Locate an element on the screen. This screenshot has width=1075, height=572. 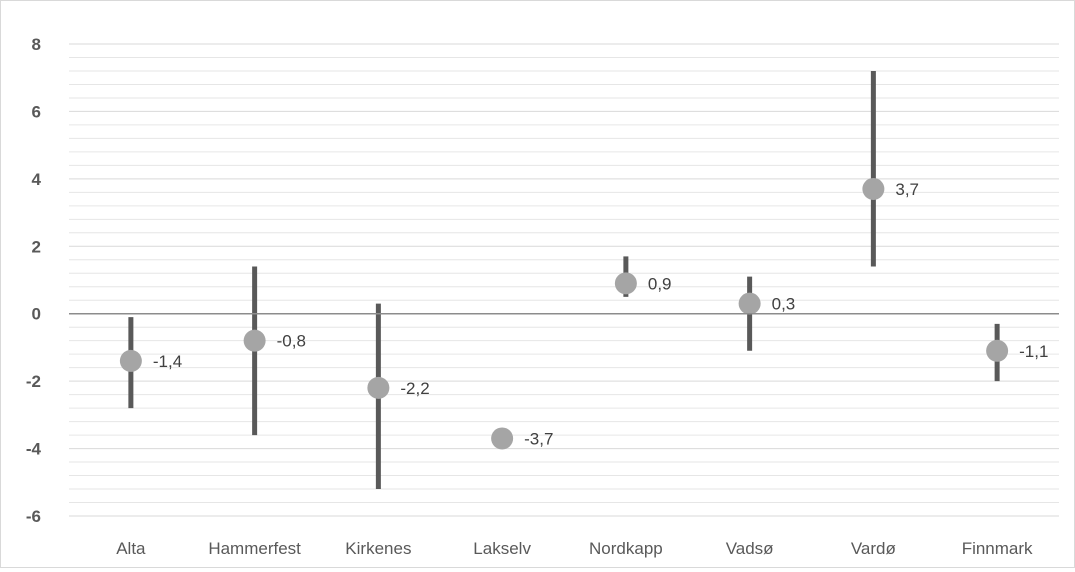
x-tick-label: Vardø is located at coordinates (873, 548).